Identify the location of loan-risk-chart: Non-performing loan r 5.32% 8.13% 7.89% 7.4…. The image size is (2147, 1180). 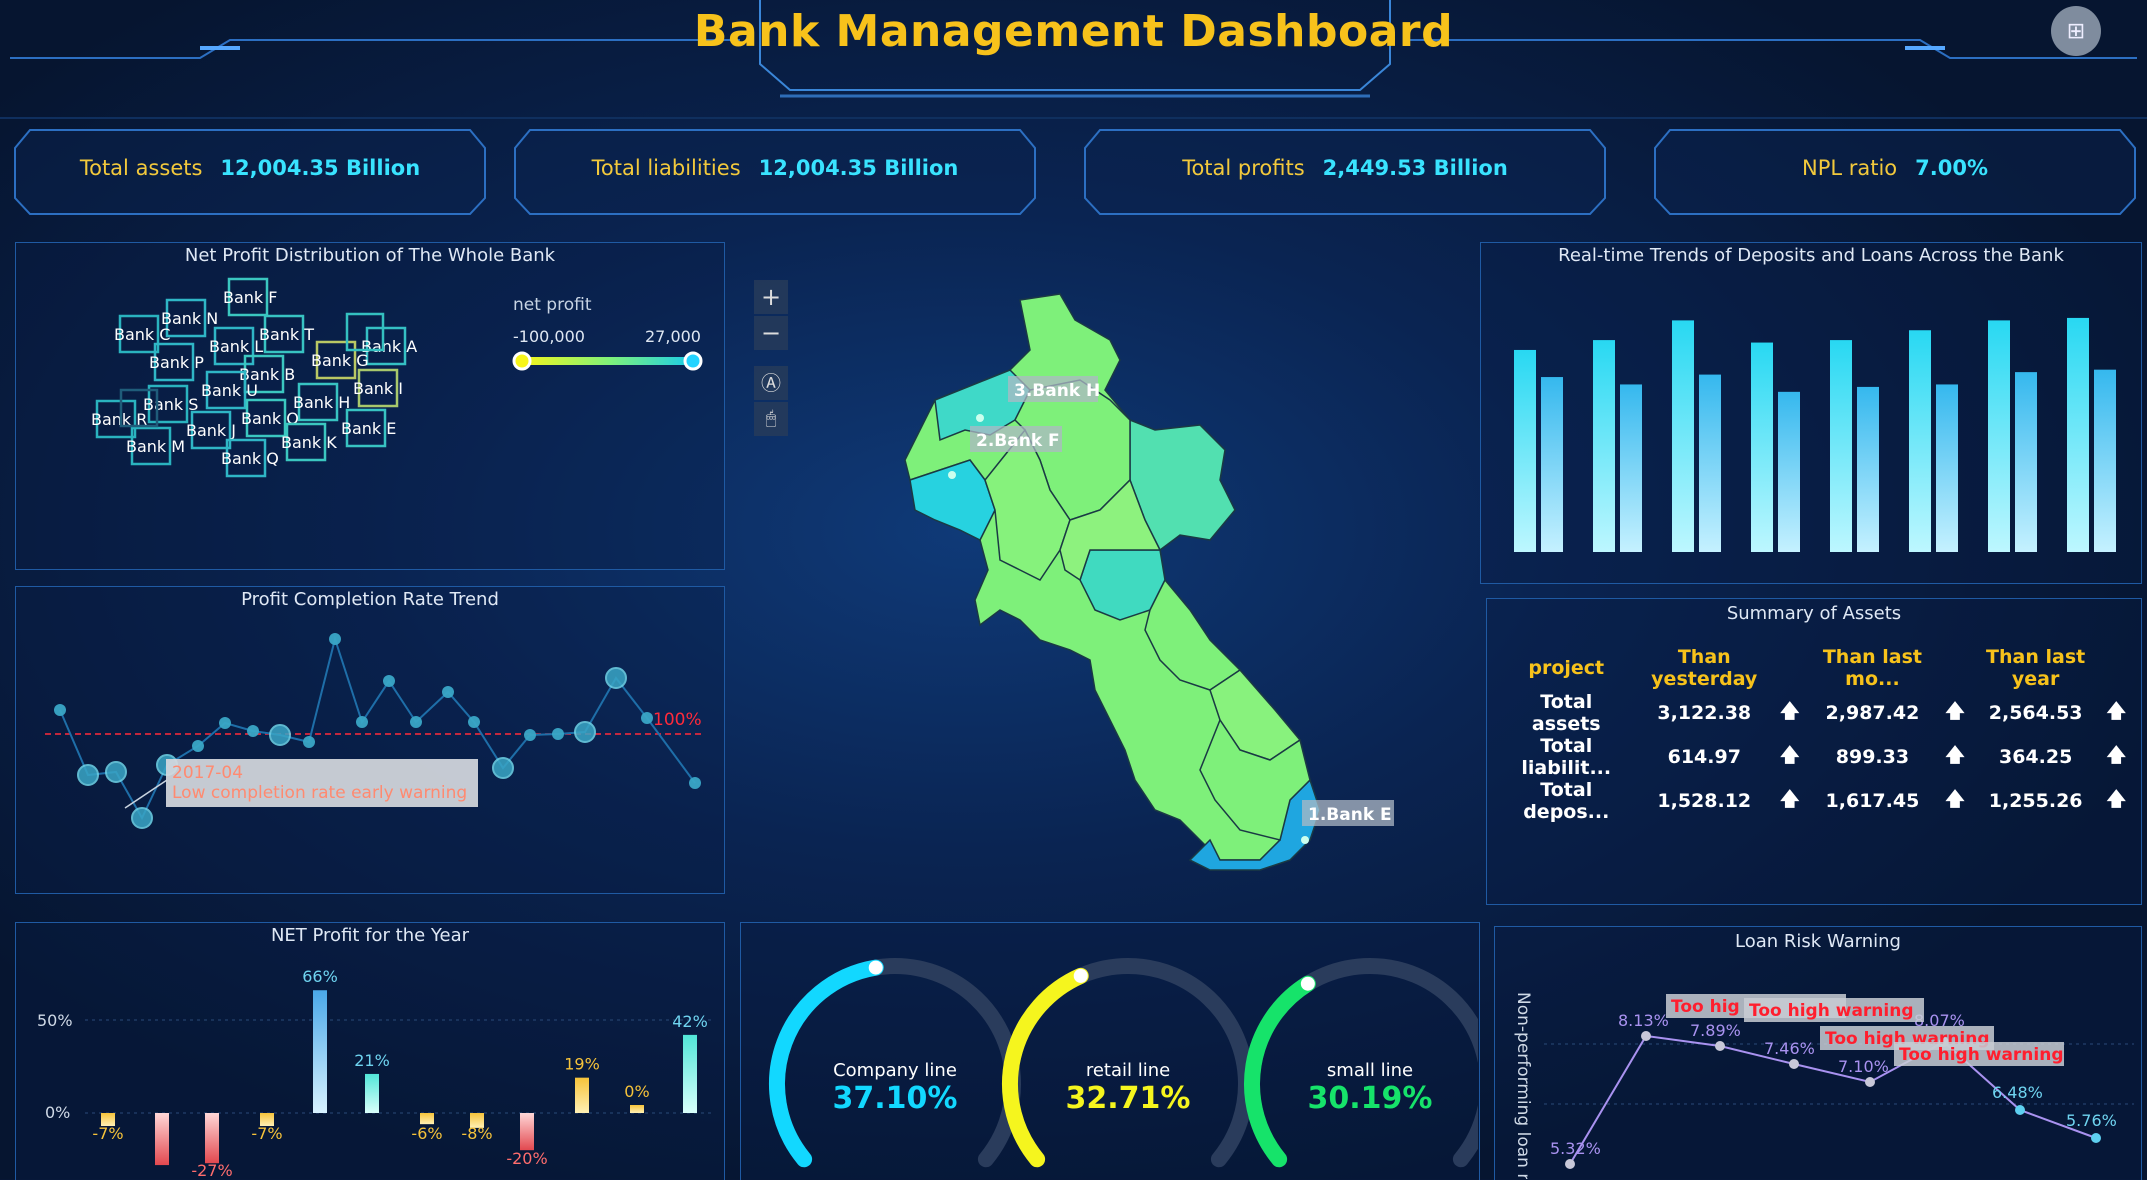
(1817, 1052).